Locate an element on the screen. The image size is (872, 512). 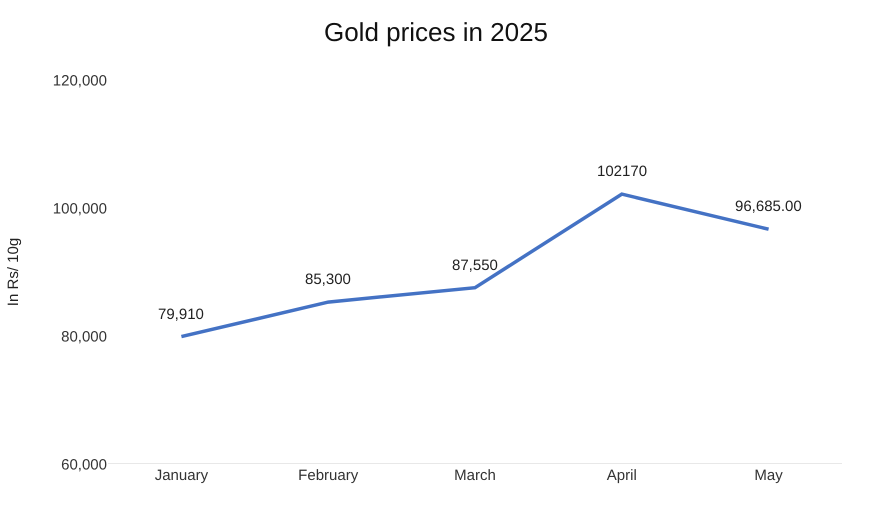
y-tick-label: 80,000 is located at coordinates (84, 337).